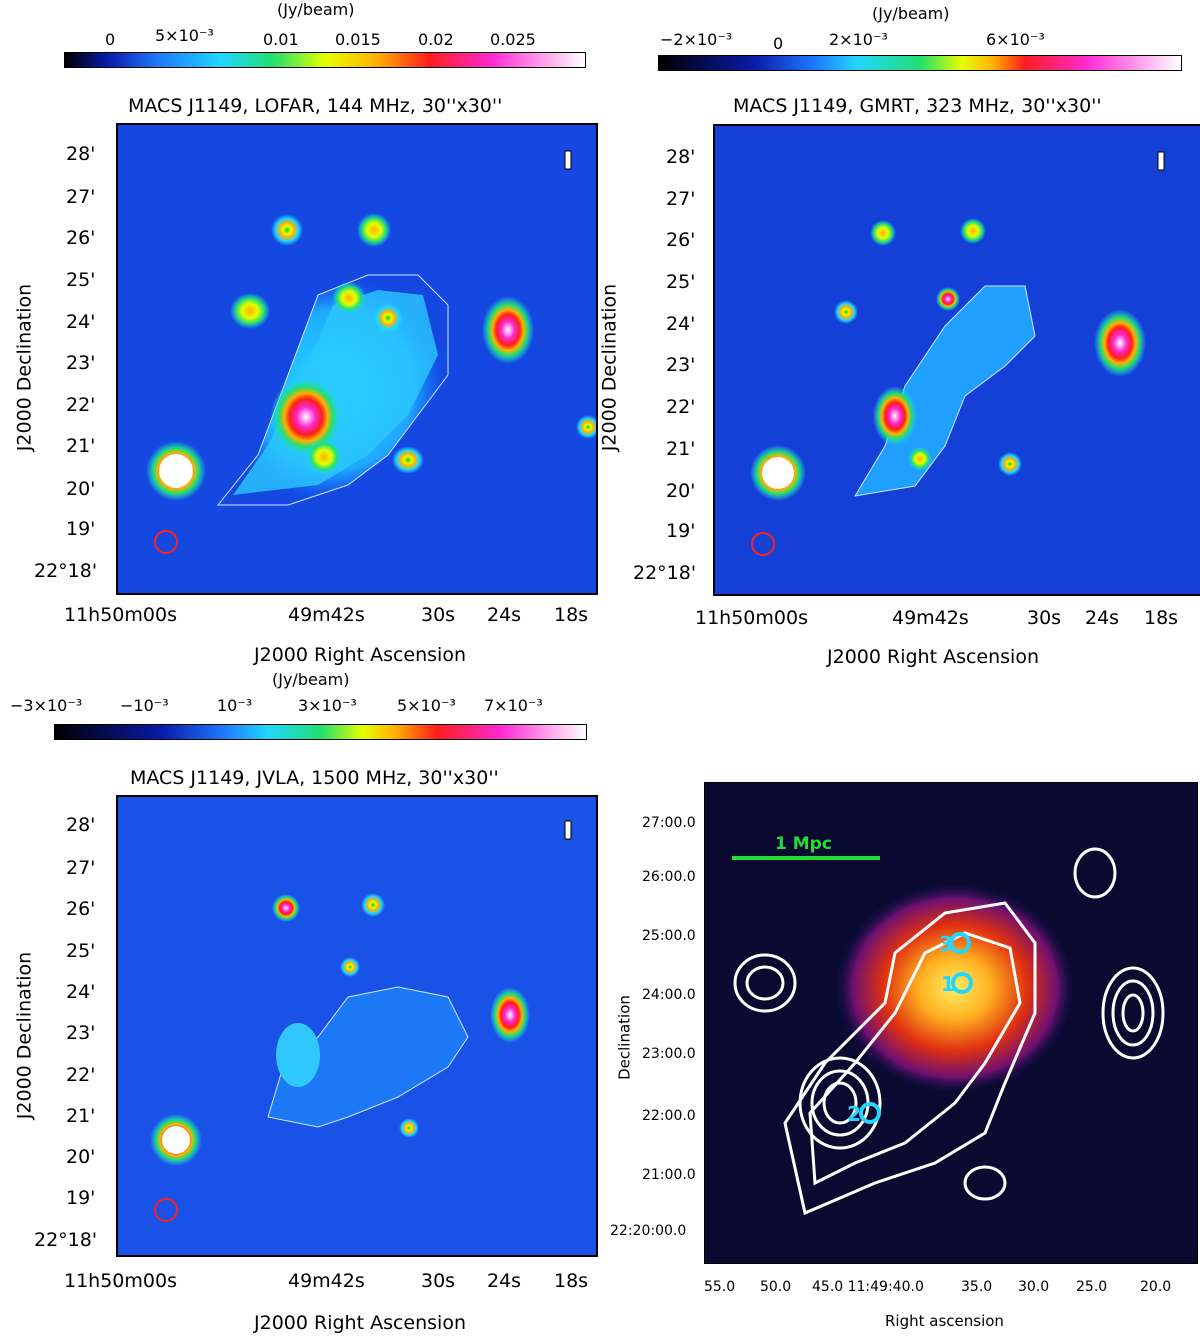 The width and height of the screenshot is (1200, 1337). I want to click on colorbar-tick: −10⁻³, so click(144, 705).